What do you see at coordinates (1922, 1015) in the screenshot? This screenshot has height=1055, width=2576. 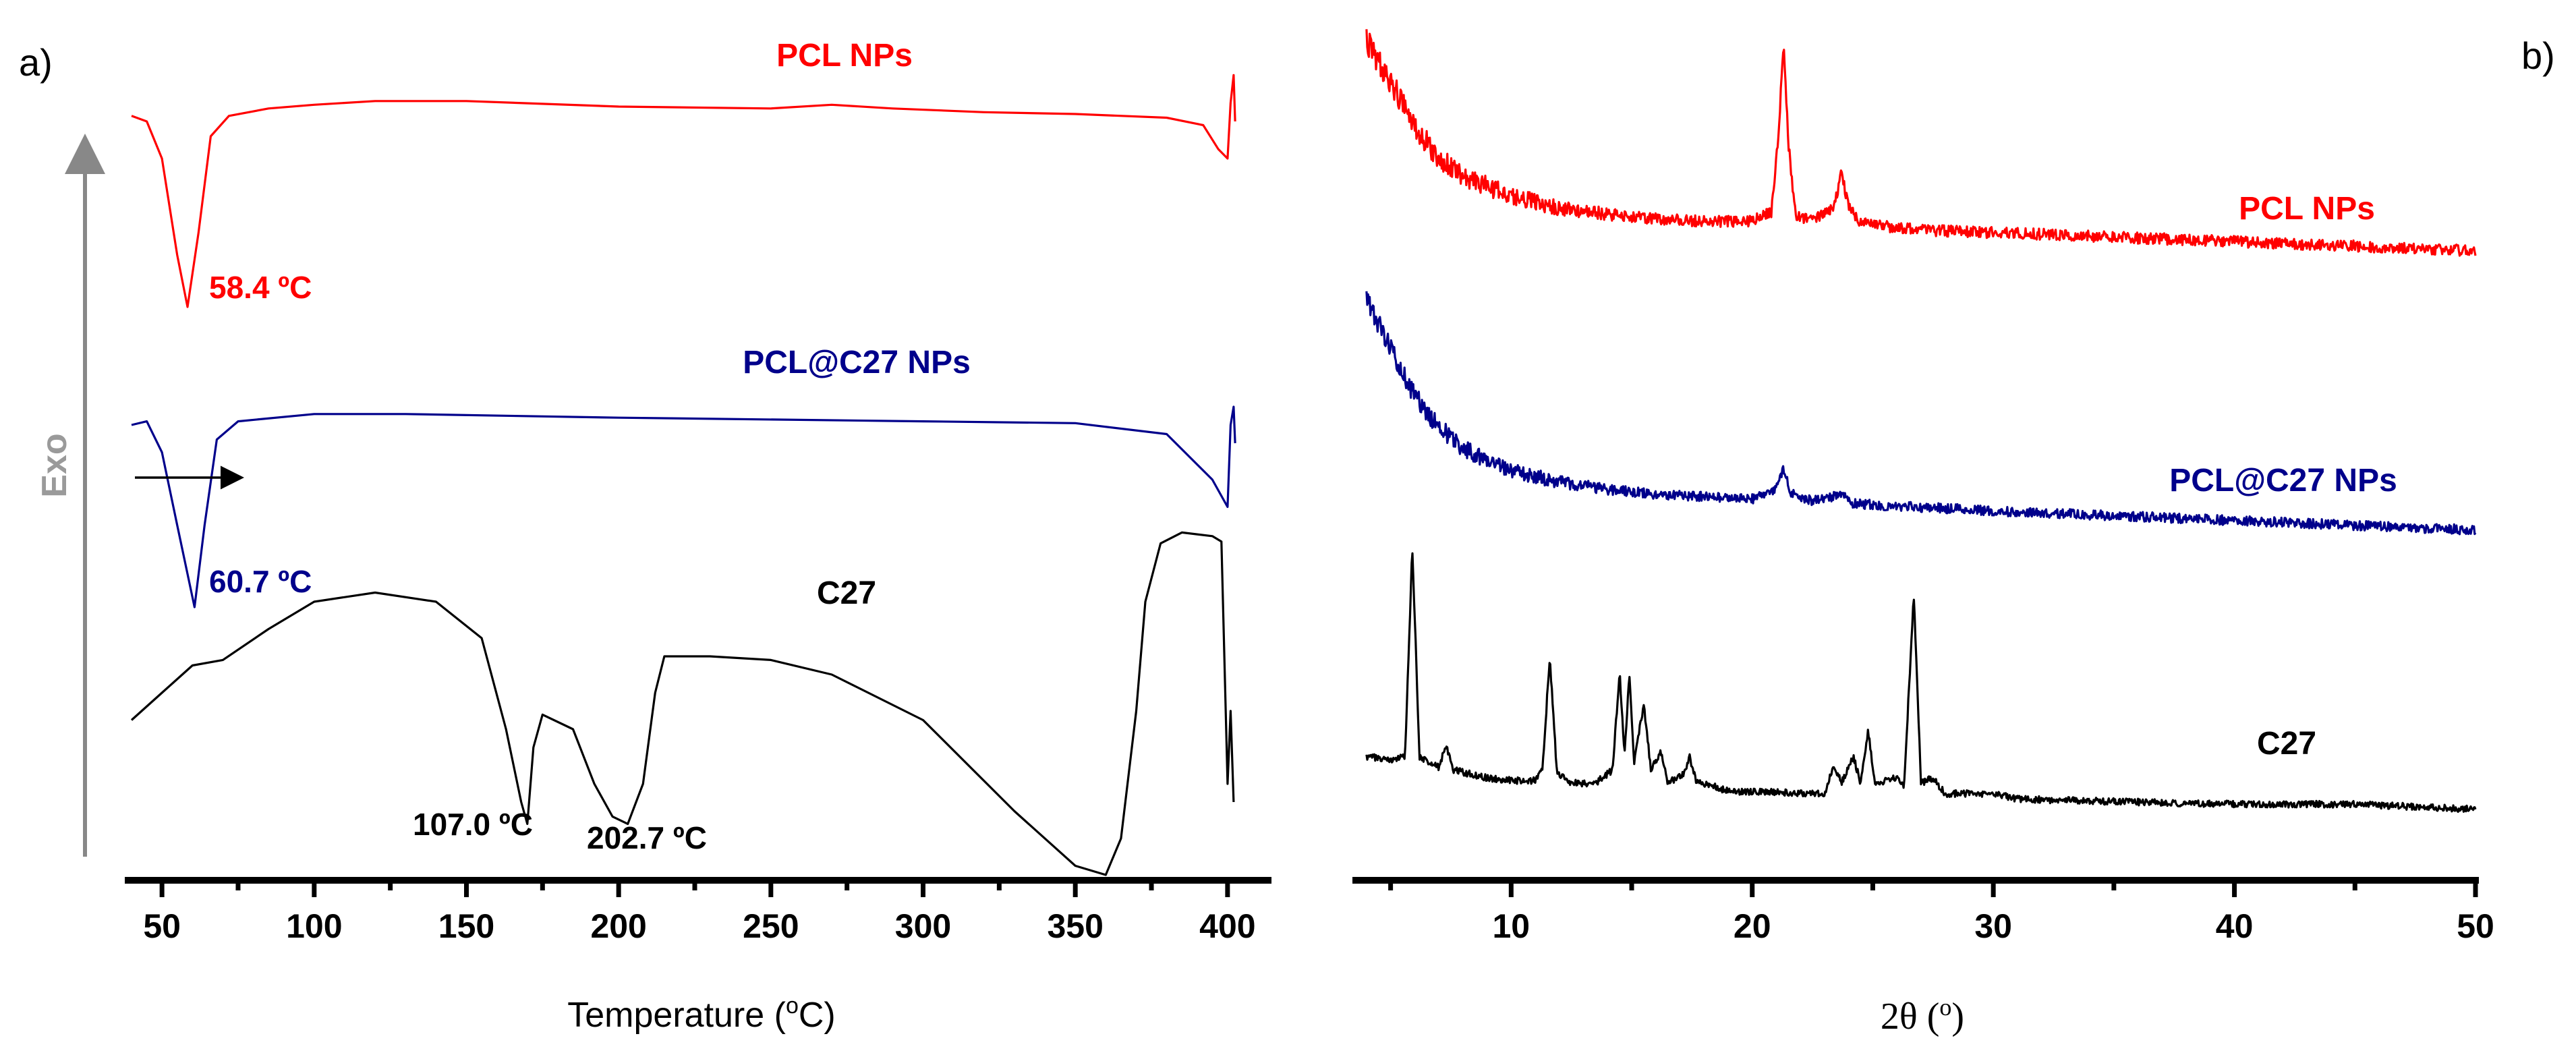 I see `x-axis-title-b: 2θ (o)` at bounding box center [1922, 1015].